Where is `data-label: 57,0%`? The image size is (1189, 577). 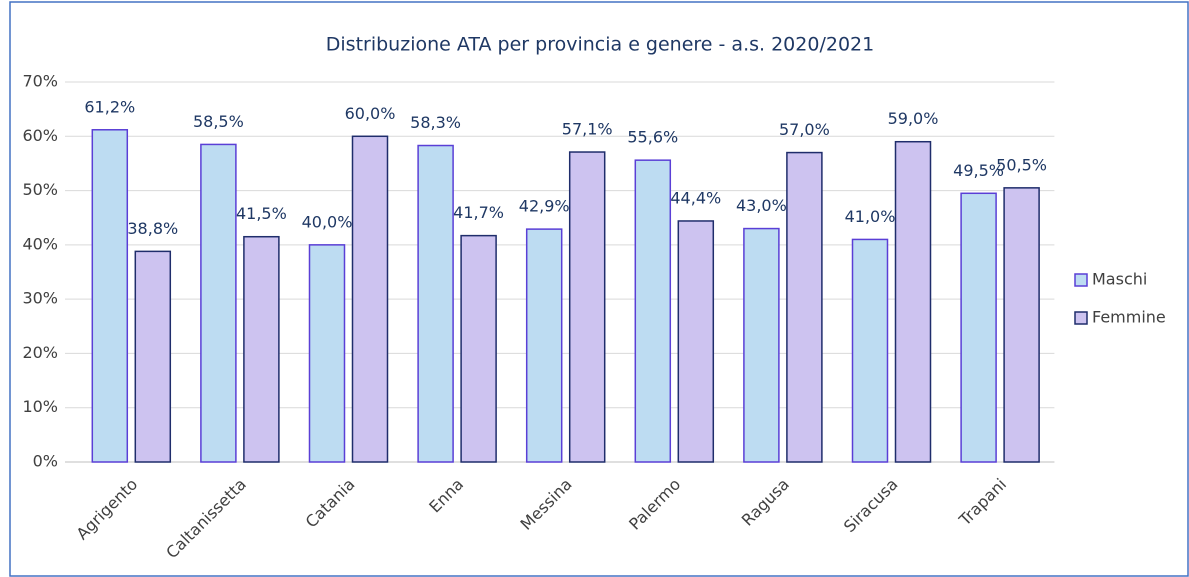
data-label: 57,0% is located at coordinates (804, 129).